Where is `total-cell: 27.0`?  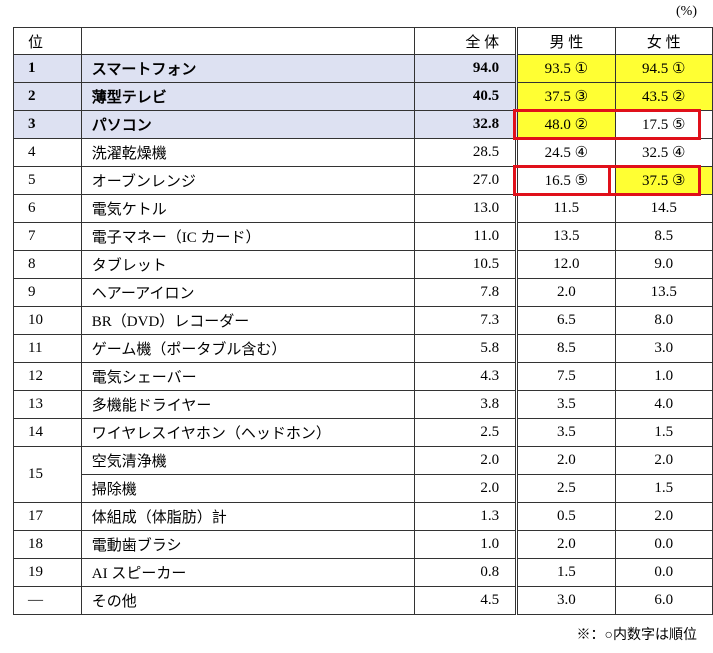
total-cell: 27.0 is located at coordinates (466, 180).